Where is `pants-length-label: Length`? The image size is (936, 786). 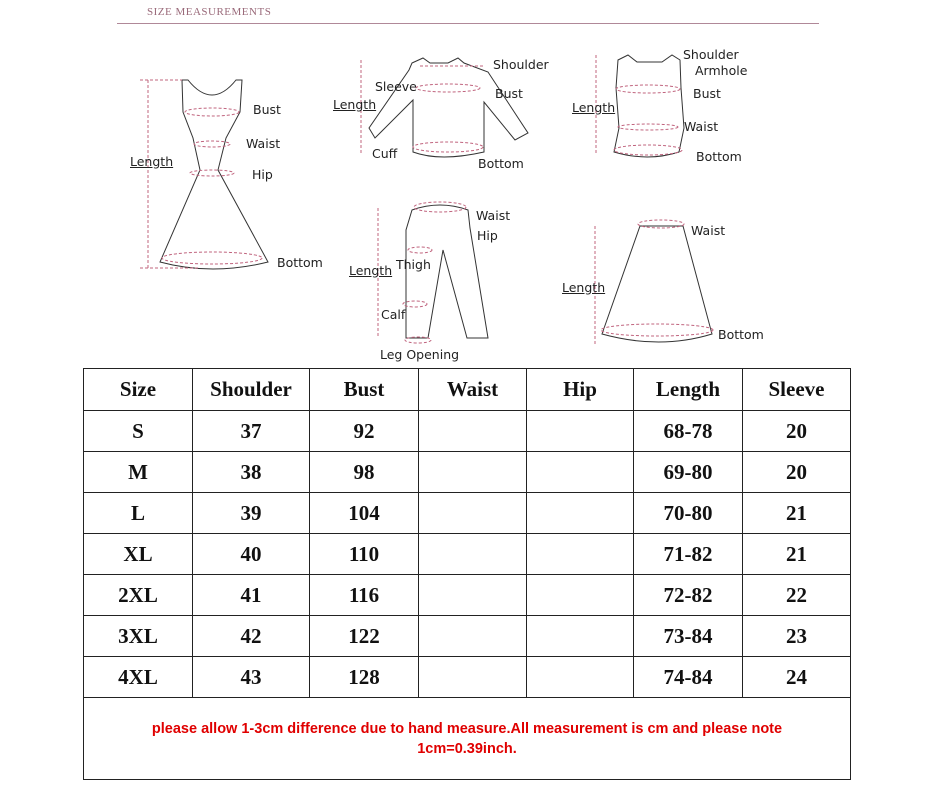
pants-length-label: Length is located at coordinates (371, 270).